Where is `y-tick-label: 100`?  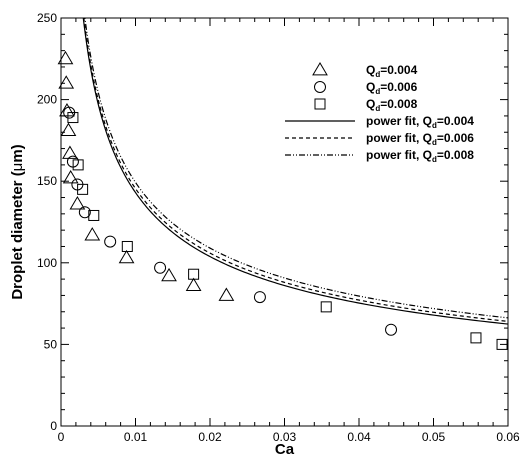
y-tick-label: 100 is located at coordinates (47, 263).